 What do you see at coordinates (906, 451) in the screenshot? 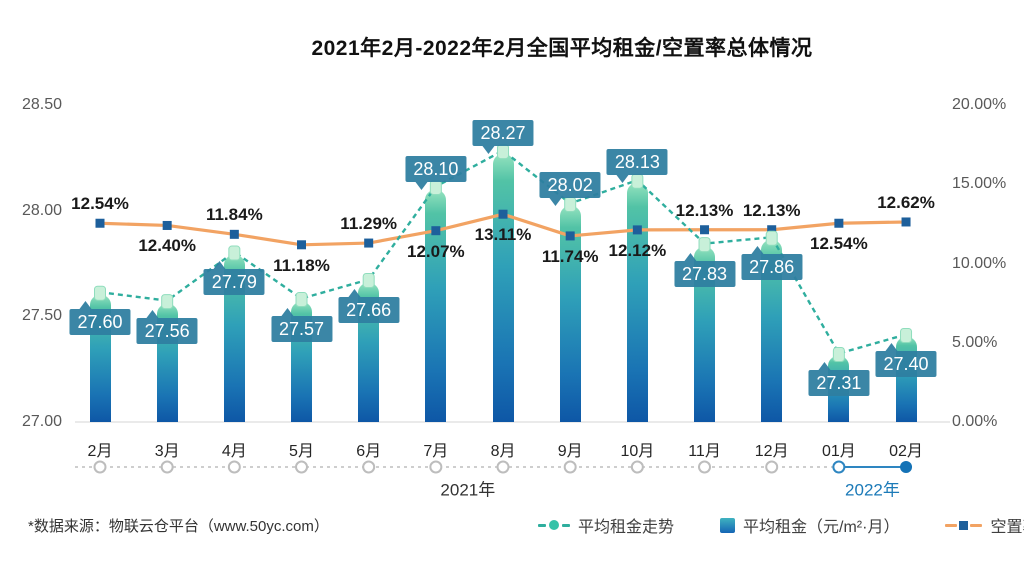
I see `x-label-02月: 02月` at bounding box center [906, 451].